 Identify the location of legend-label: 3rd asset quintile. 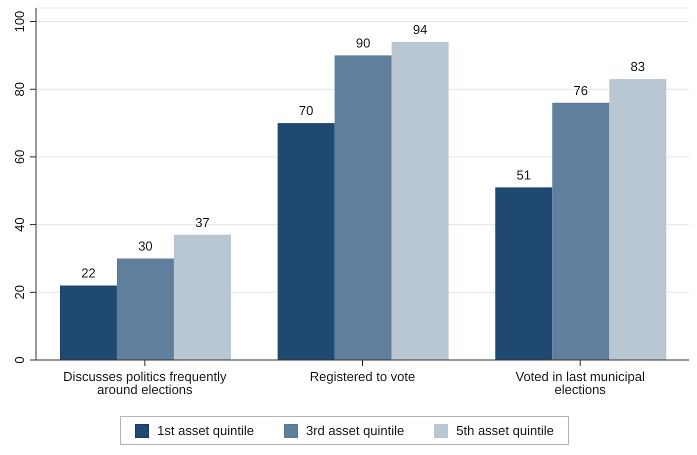
(355, 430).